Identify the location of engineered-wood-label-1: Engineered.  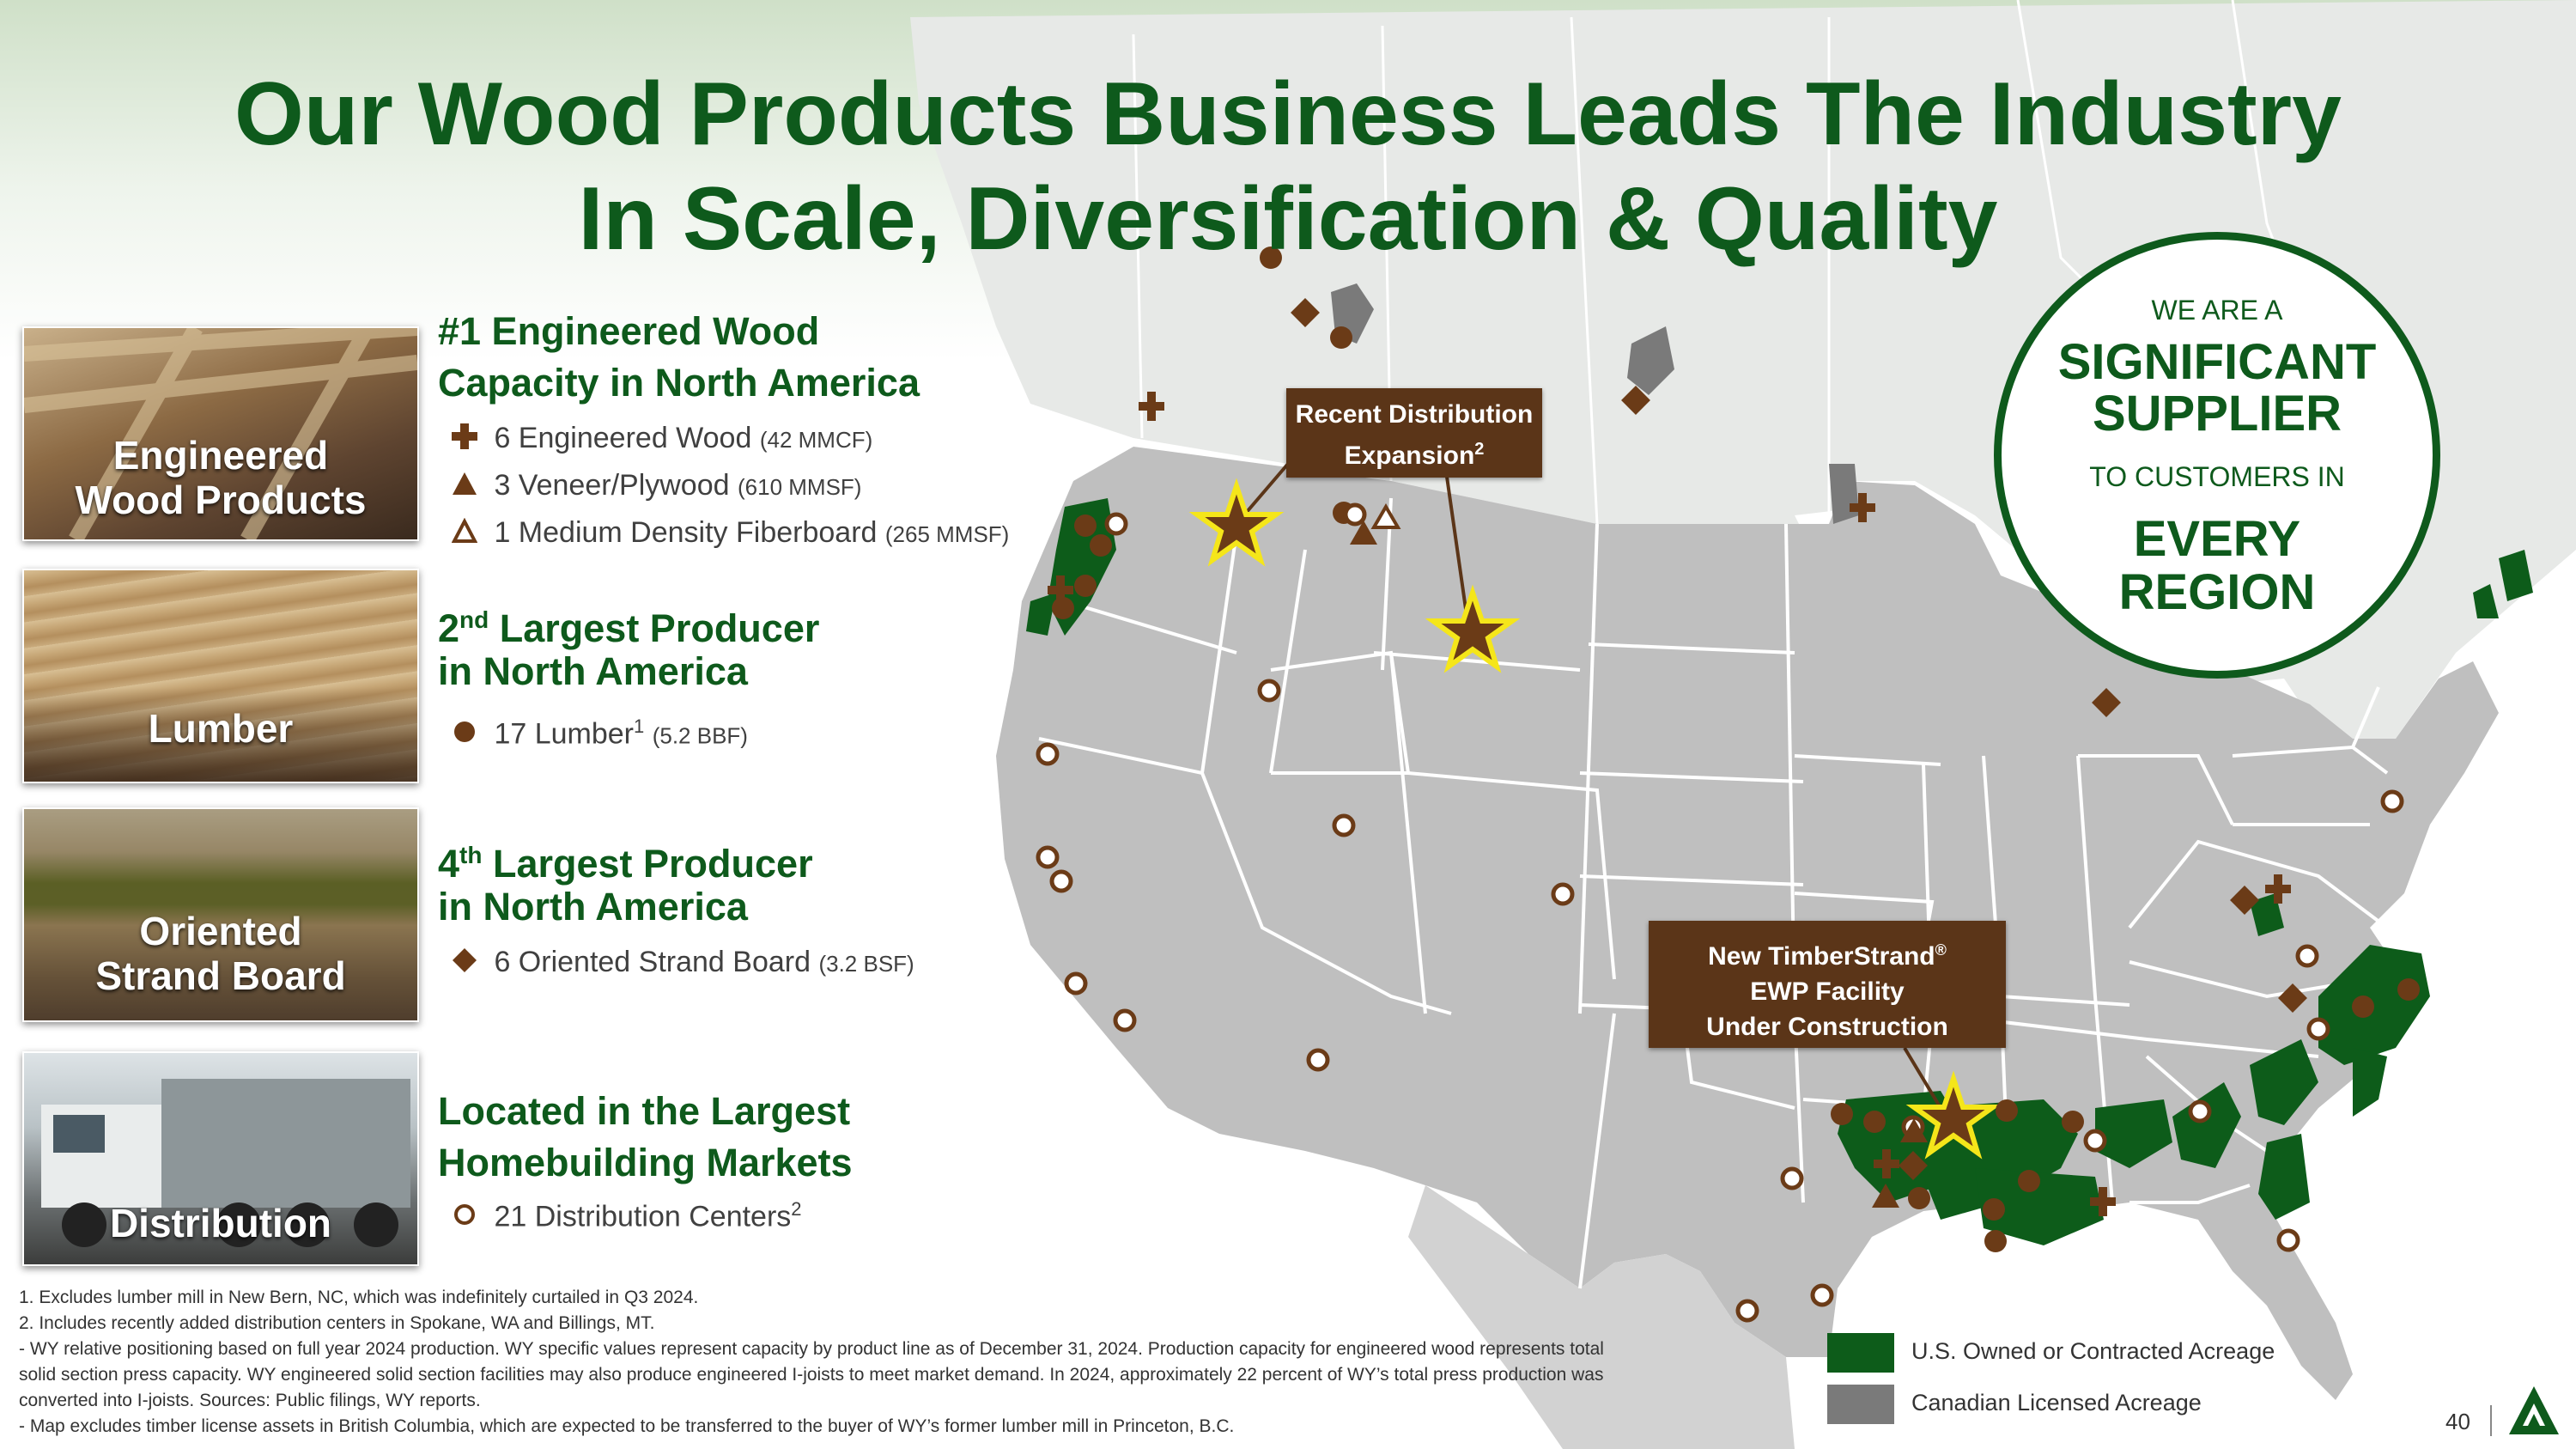
(220, 455).